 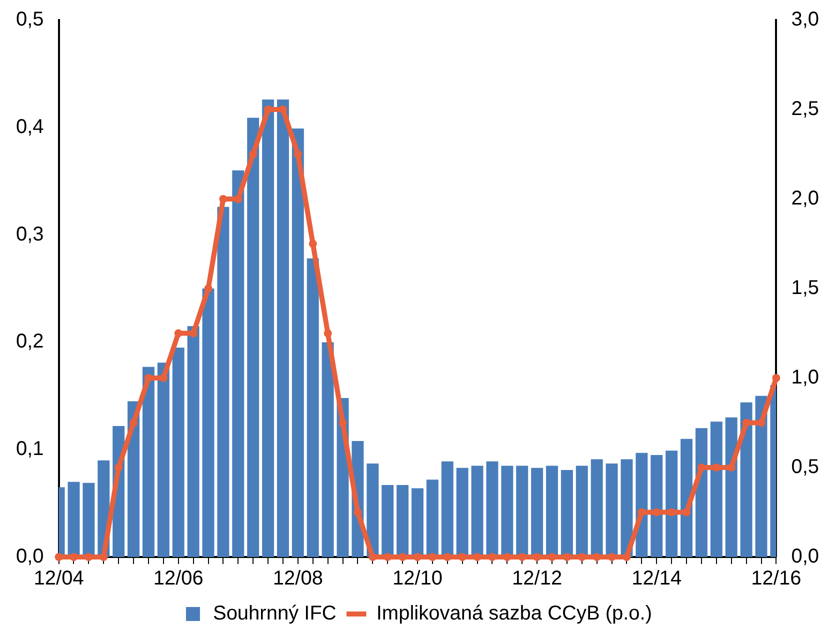 I want to click on legend-label: Souhrnný IFC, so click(x=274, y=613).